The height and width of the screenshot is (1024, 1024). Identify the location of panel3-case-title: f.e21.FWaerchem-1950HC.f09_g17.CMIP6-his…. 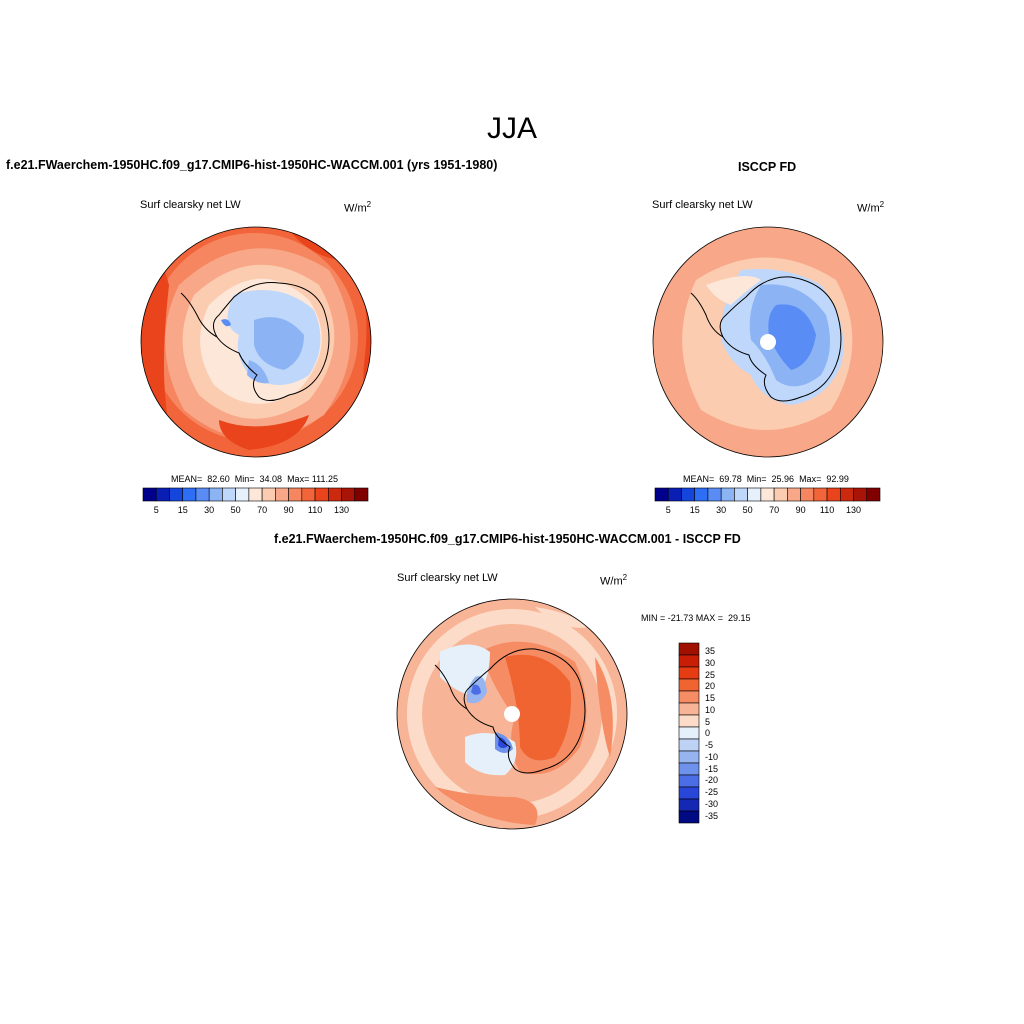
(507, 539).